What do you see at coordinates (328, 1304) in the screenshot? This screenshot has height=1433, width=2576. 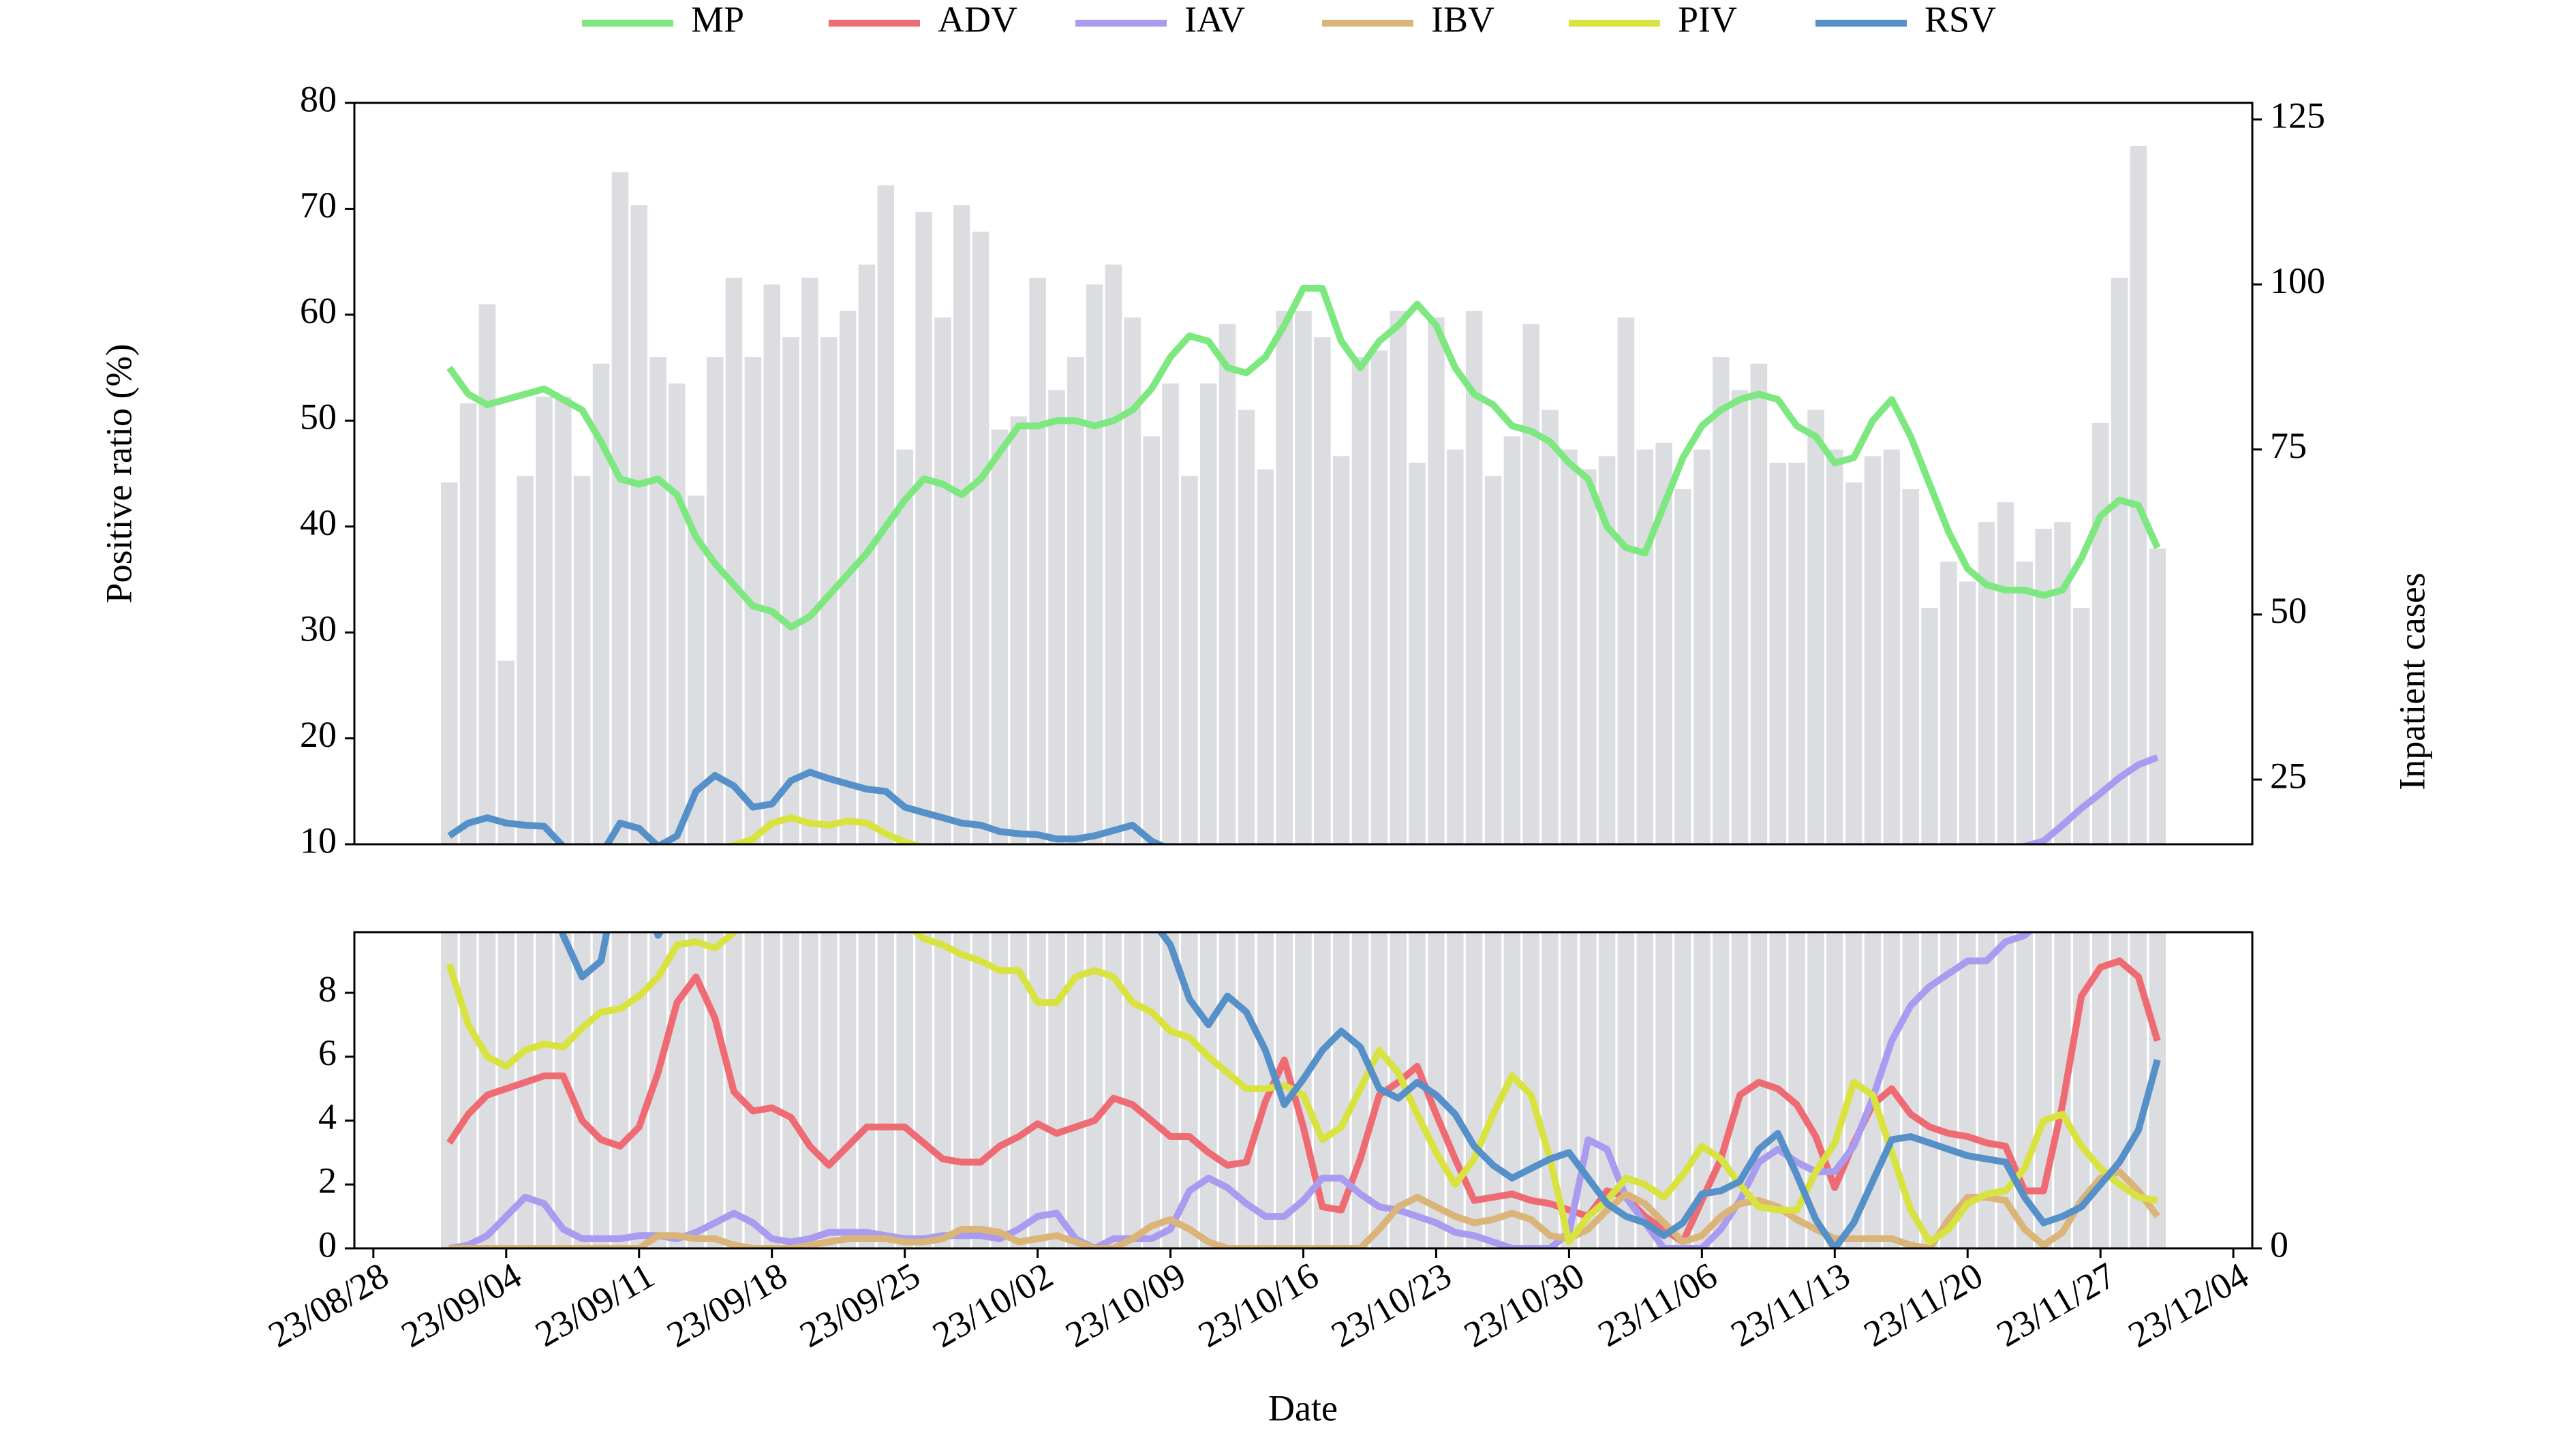 I see `x-tick-label: 23/08/28` at bounding box center [328, 1304].